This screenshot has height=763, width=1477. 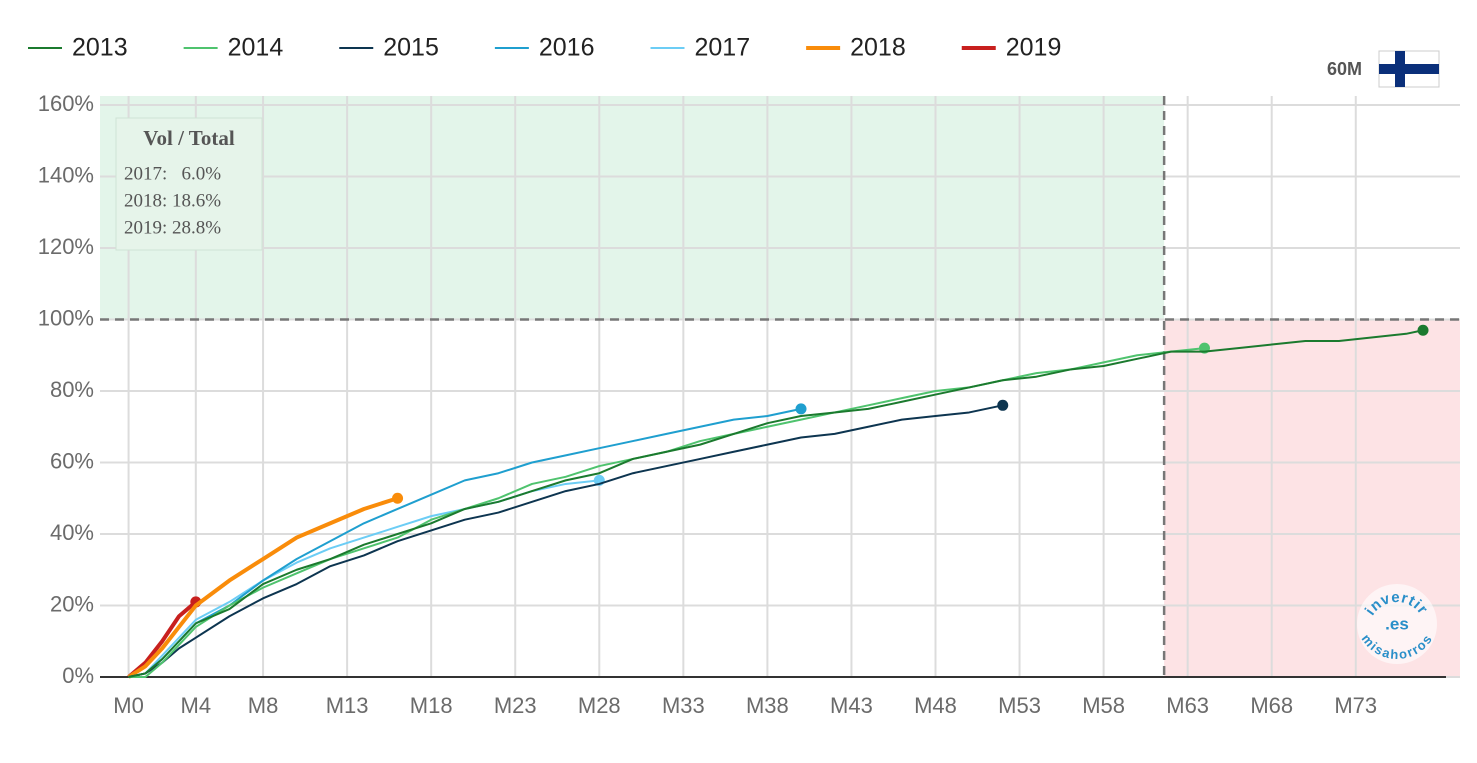 I want to click on x-tick-label: M8, so click(x=263, y=705).